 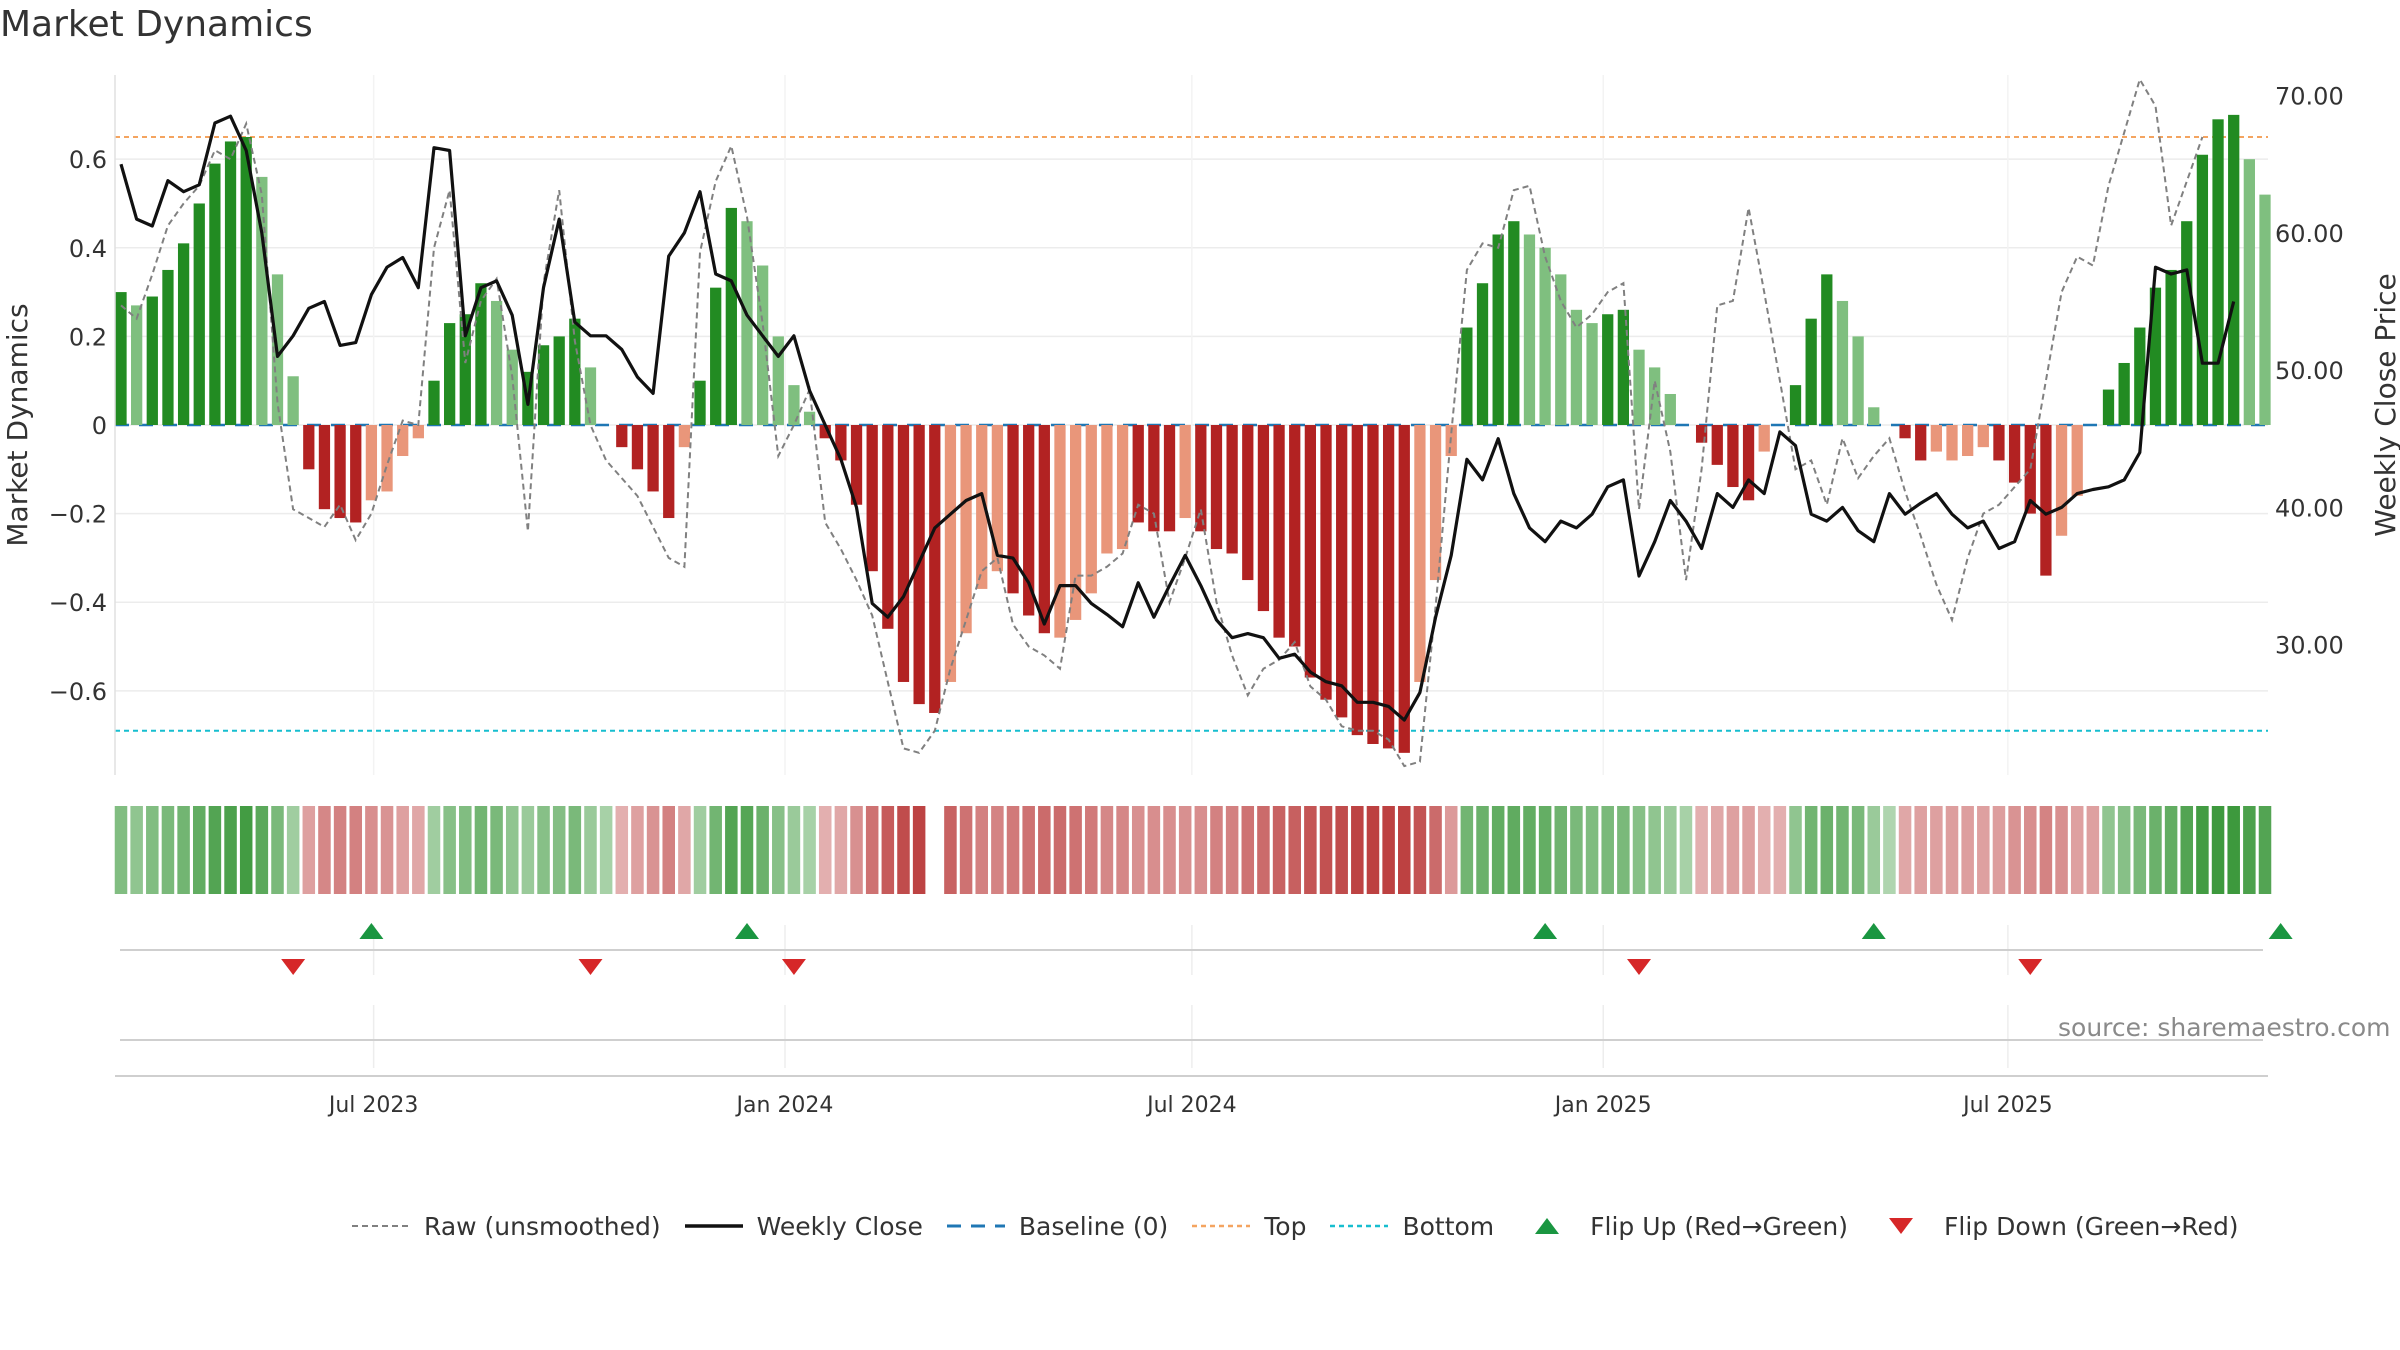 I want to click on green-triangle-up-icon, so click(x=1547, y=1226).